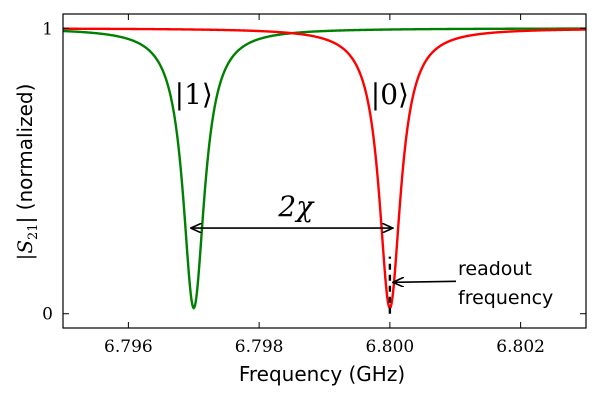 The width and height of the screenshot is (600, 400). Describe the element at coordinates (33, 231) in the screenshot. I see `y-axis-title-sub: 21` at that location.